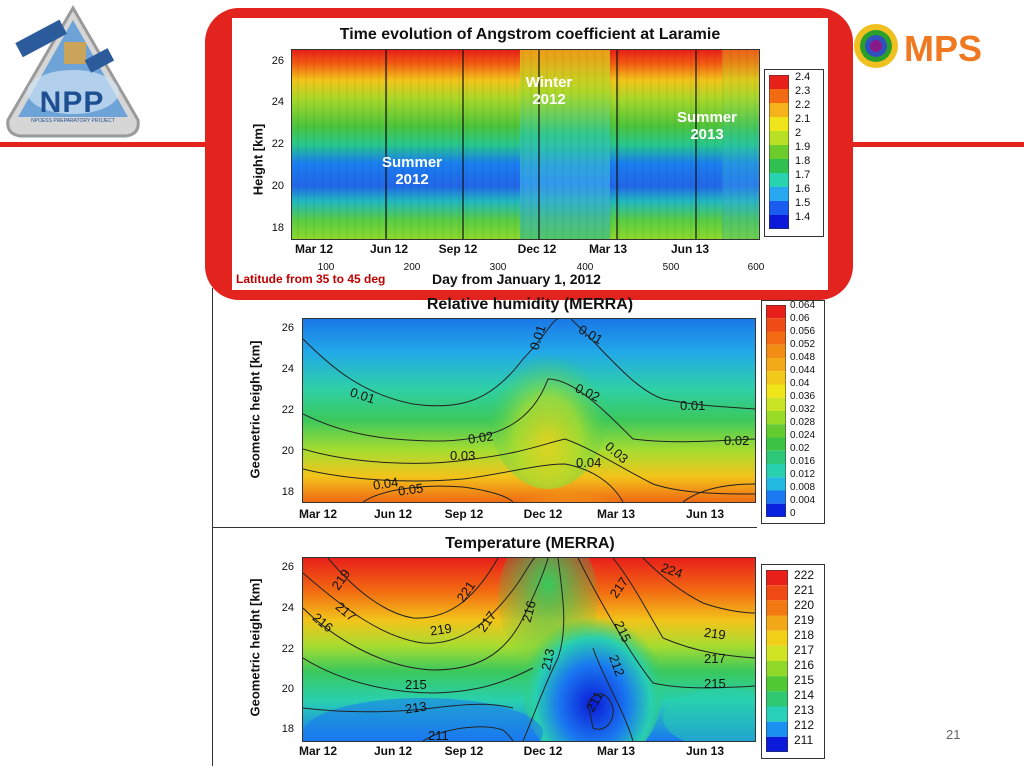  What do you see at coordinates (464, 514) in the screenshot?
I see `humidity-month-tick: Sep 12` at bounding box center [464, 514].